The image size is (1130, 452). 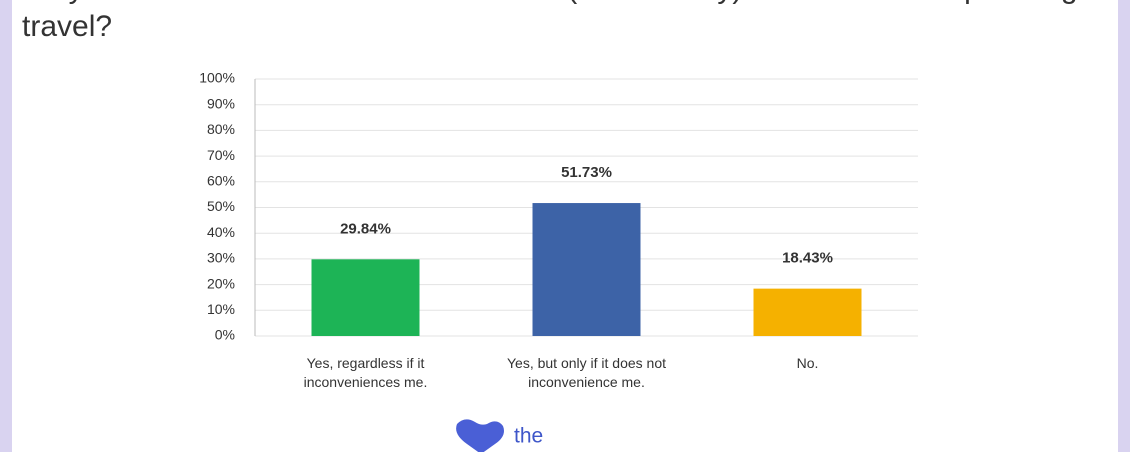 What do you see at coordinates (221, 309) in the screenshot?
I see `y-tick-label: 10%` at bounding box center [221, 309].